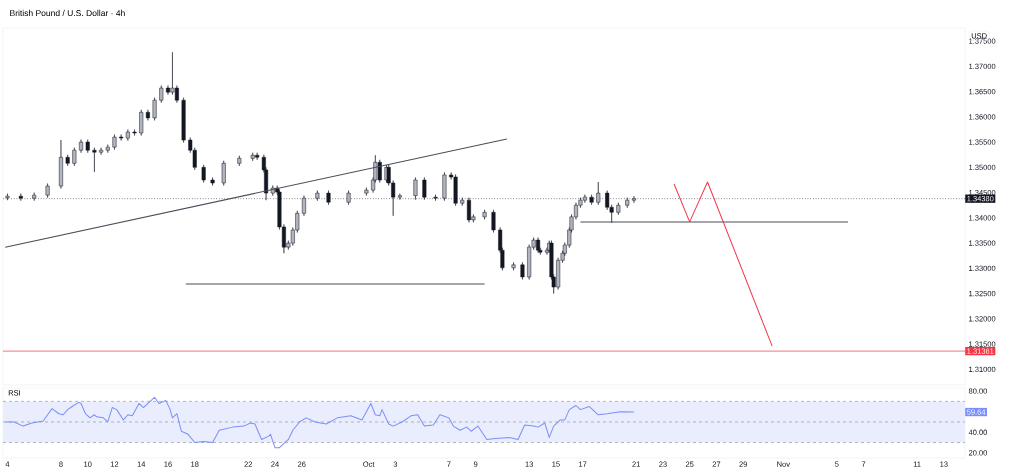  Describe the element at coordinates (67, 13) in the screenshot. I see `chart-title: British Pound / U.S. Dollar · 4h` at that location.